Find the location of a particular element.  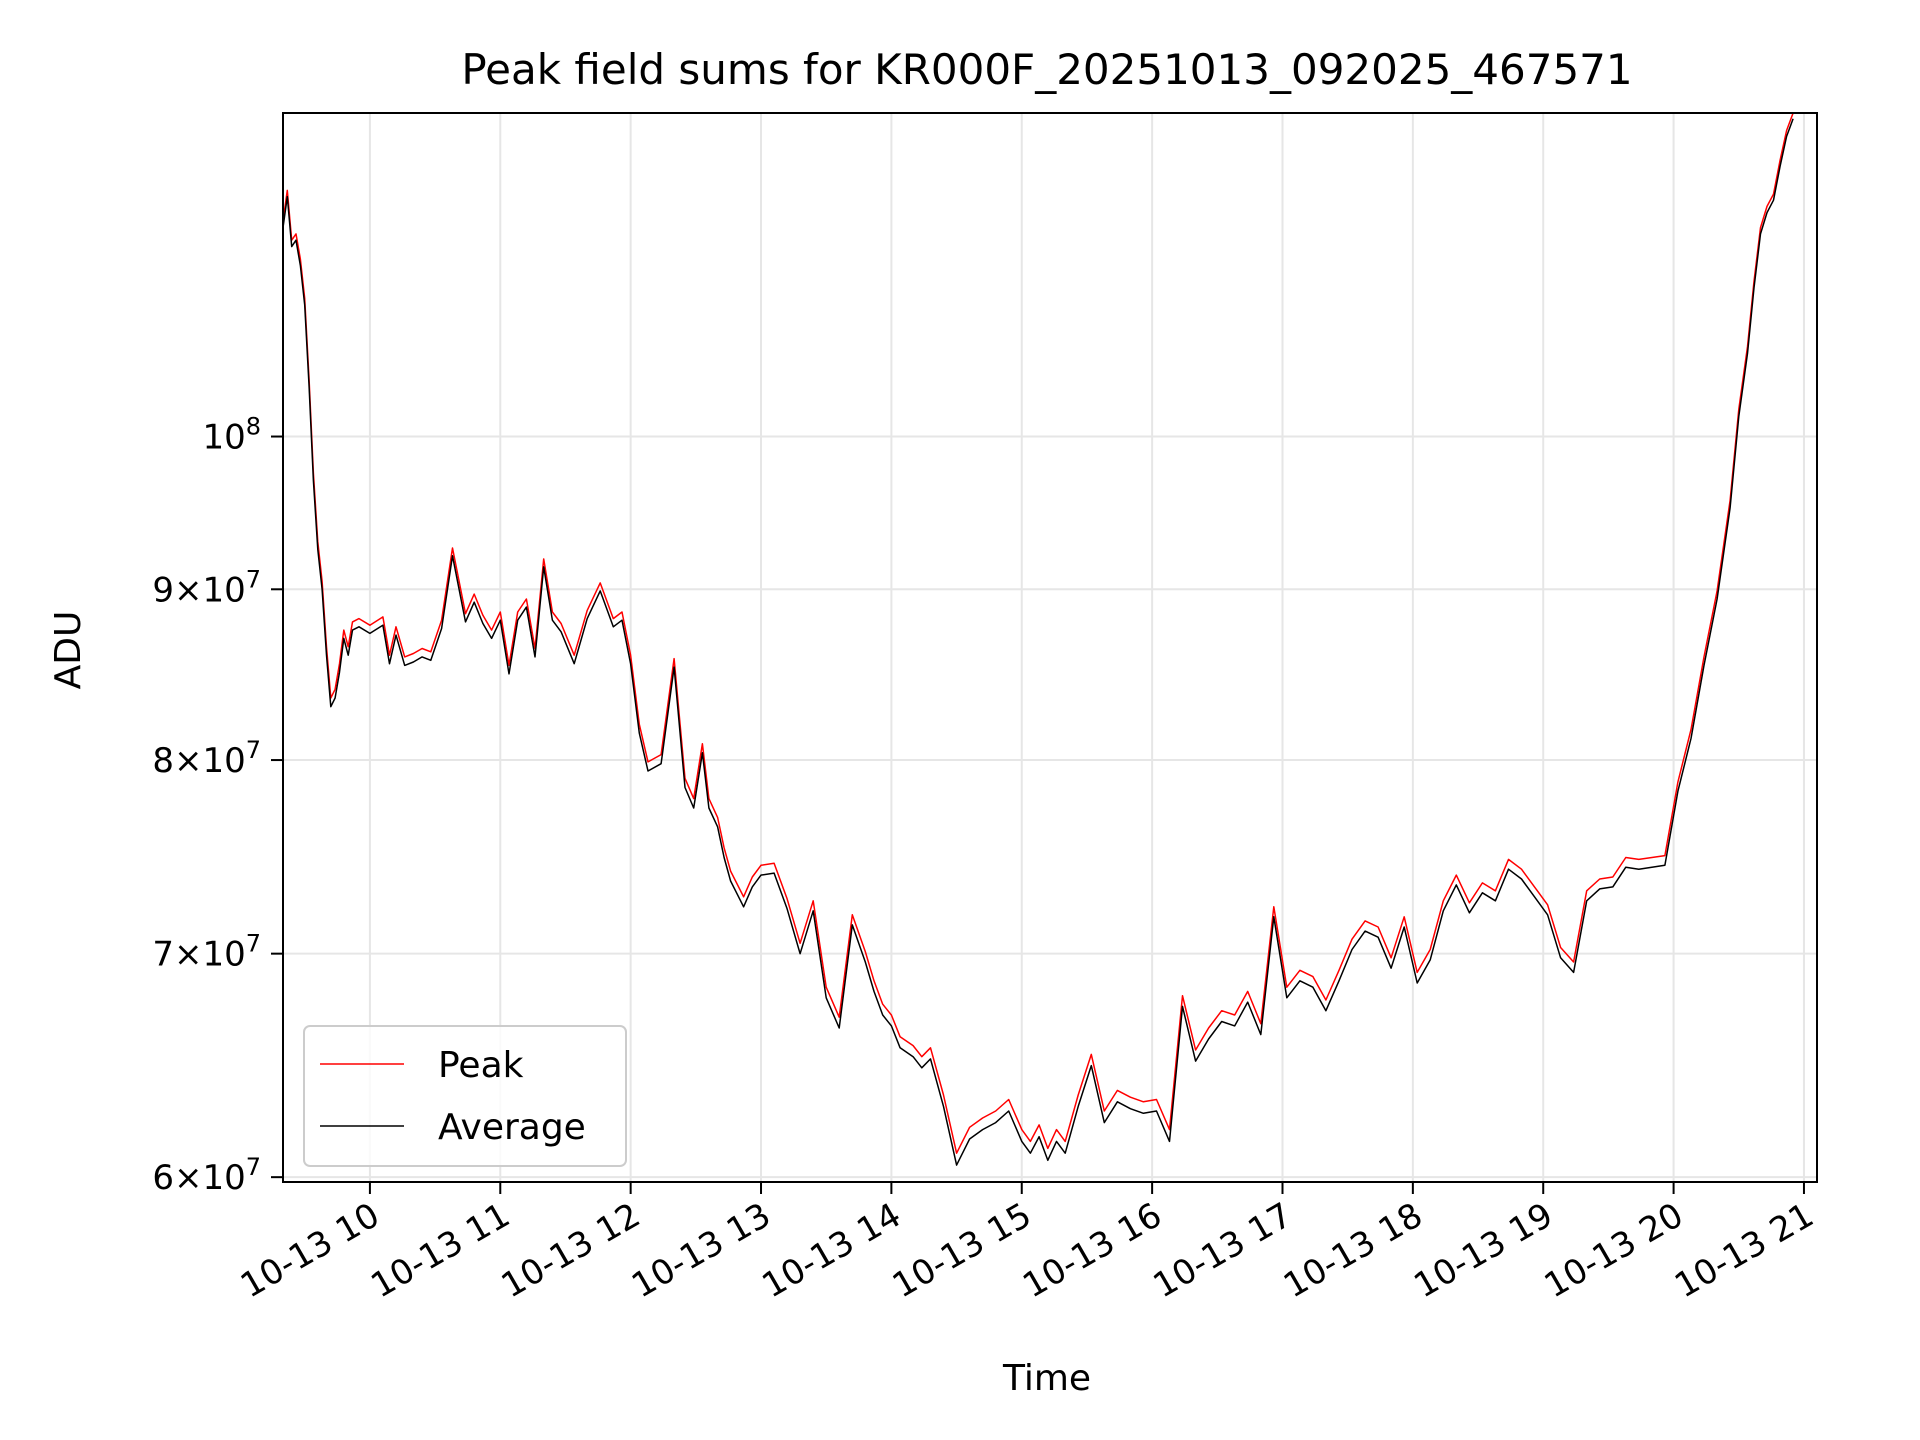

y-axis-ticks: 6×107 7×107 8×107 9×107 108 is located at coordinates (217, 805).